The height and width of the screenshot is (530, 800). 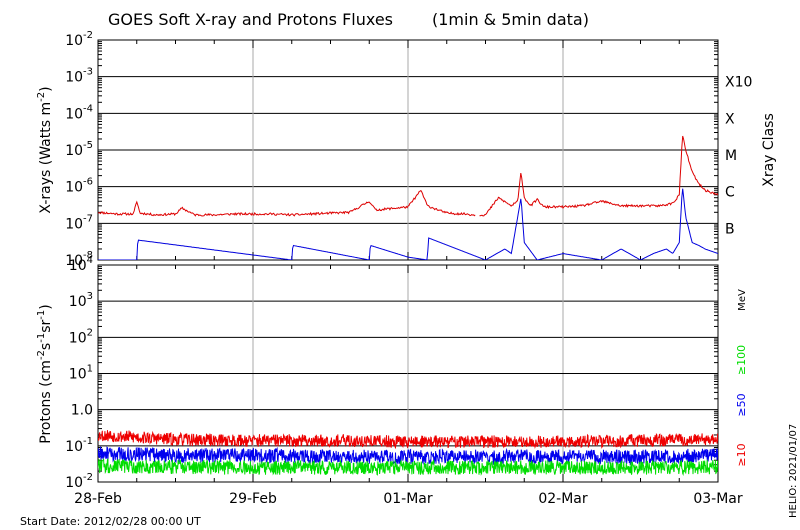 What do you see at coordinates (510, 19) in the screenshot?
I see `chart-subtitle: (1min & 5min data)` at bounding box center [510, 19].